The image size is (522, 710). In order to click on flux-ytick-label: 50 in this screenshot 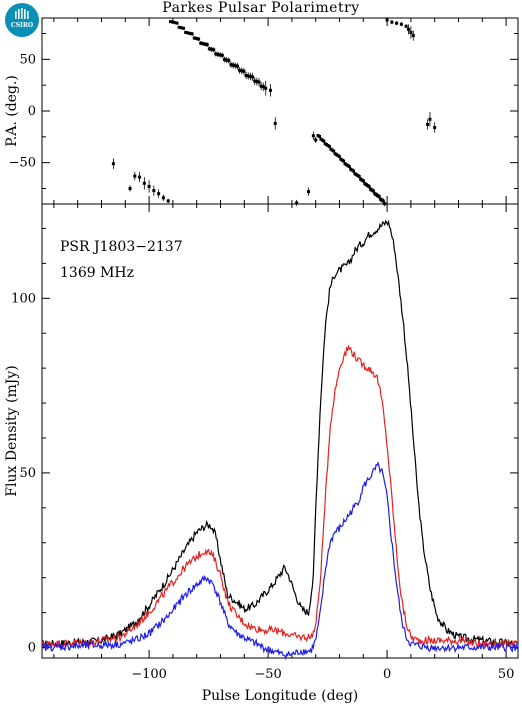, I will do `click(27, 473)`.